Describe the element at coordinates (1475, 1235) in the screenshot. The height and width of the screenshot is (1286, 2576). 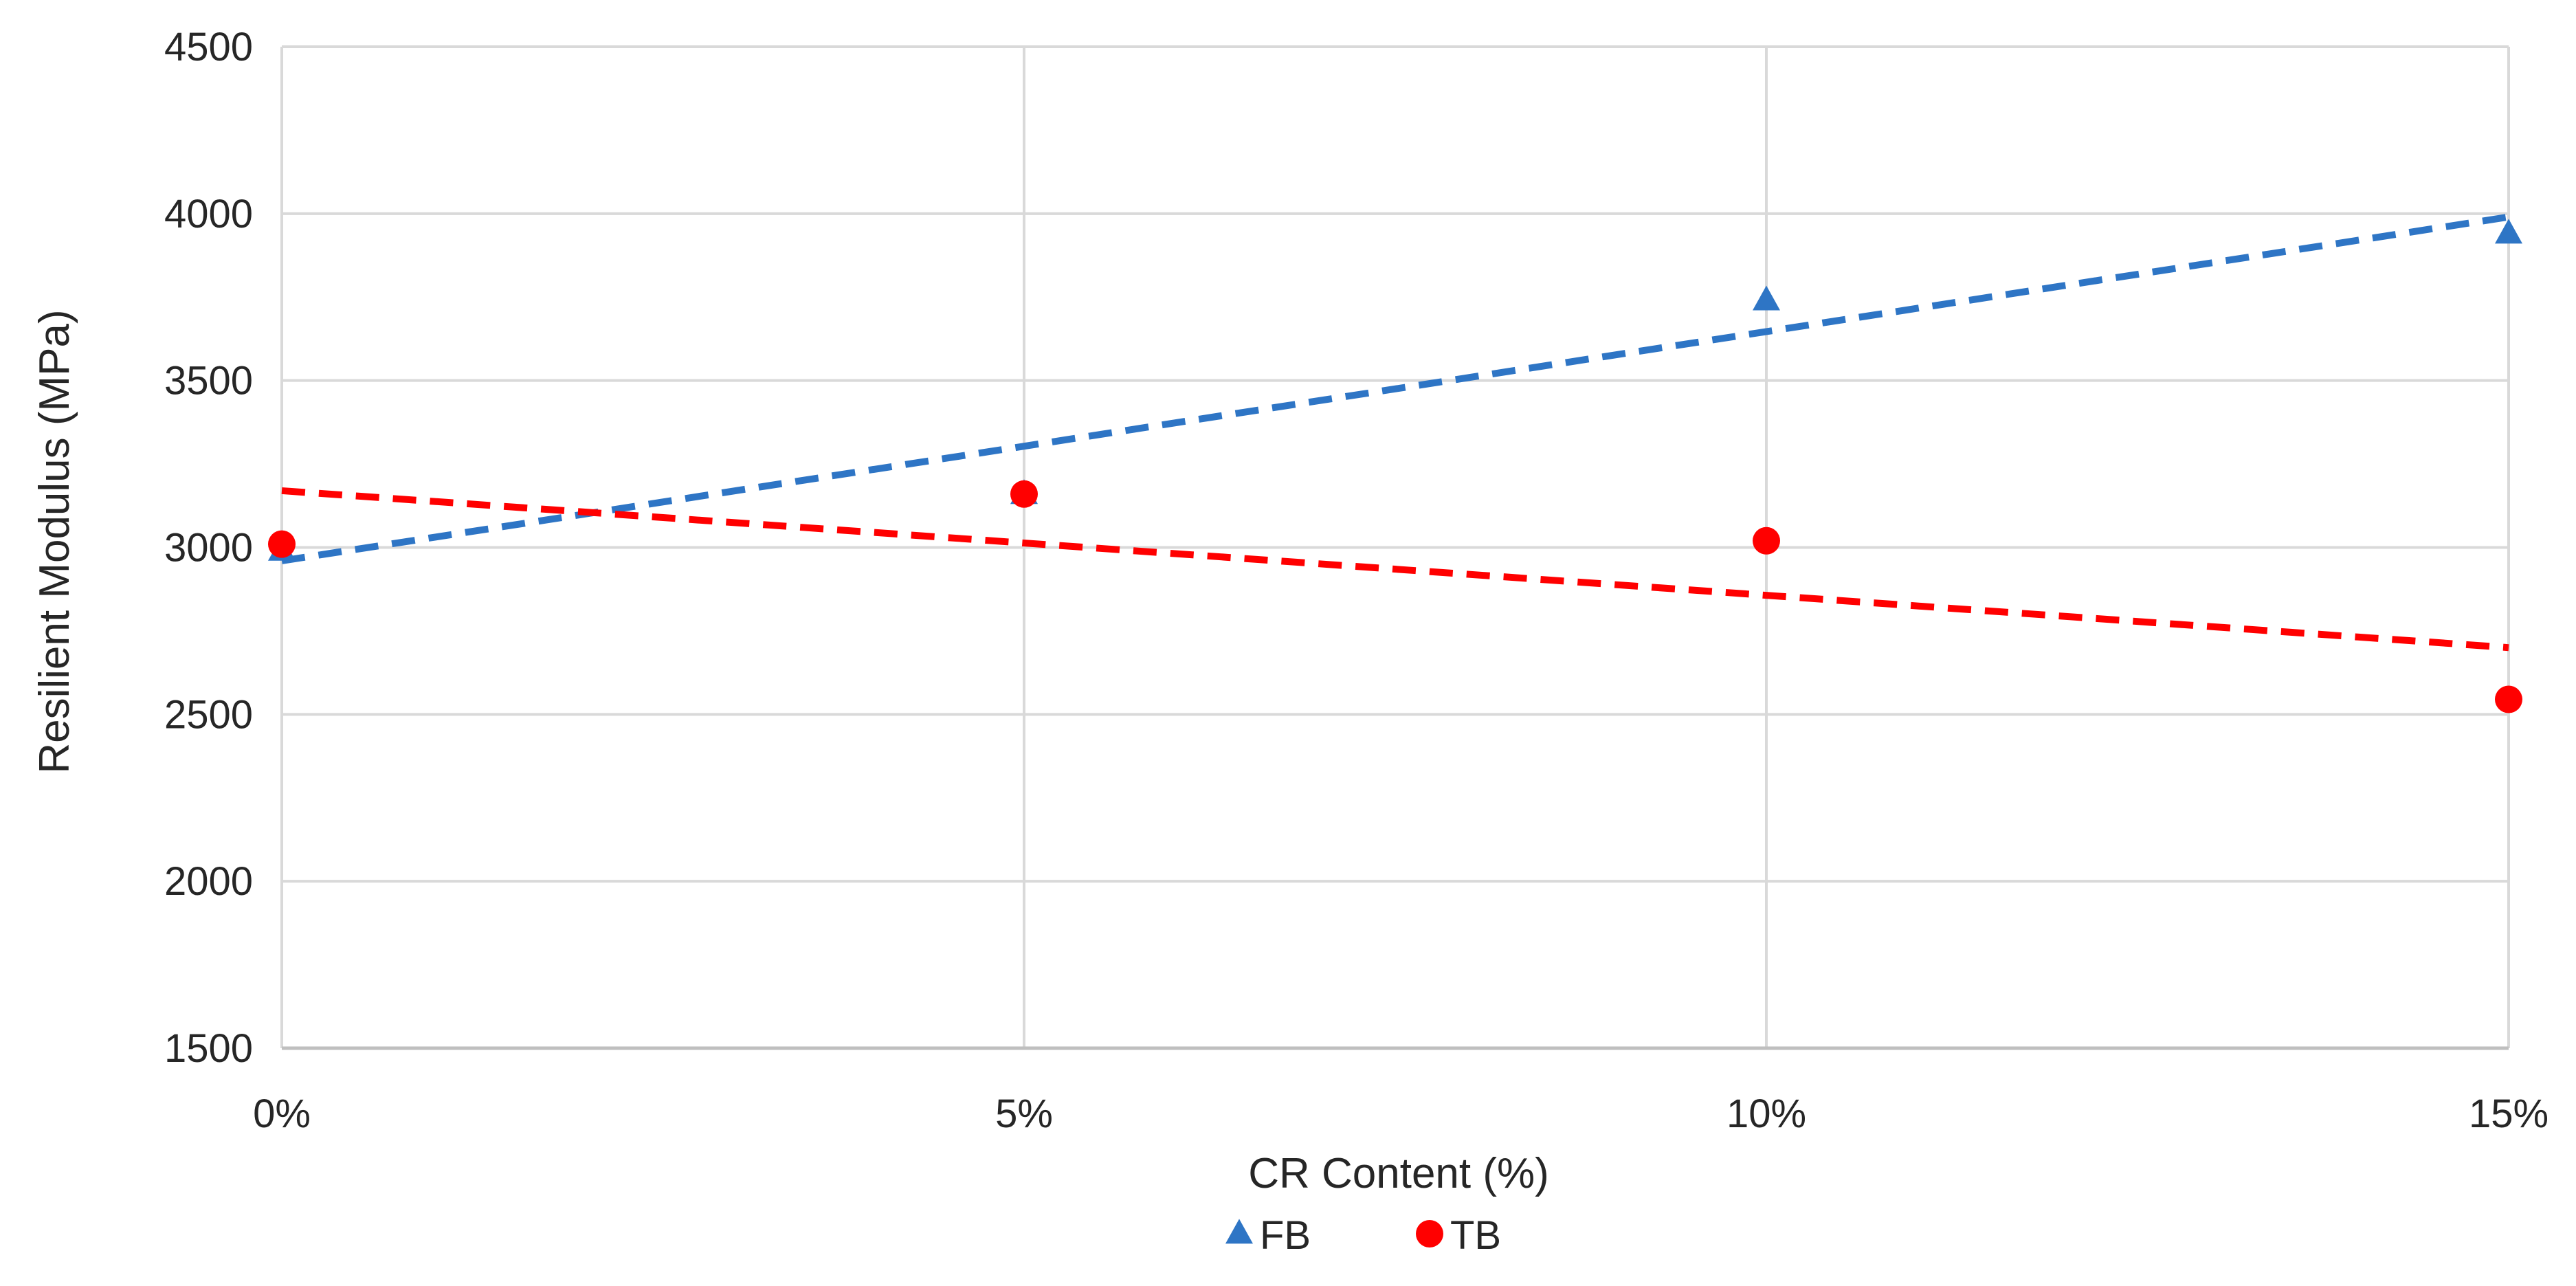
I see `legend-label-tb: TB` at that location.